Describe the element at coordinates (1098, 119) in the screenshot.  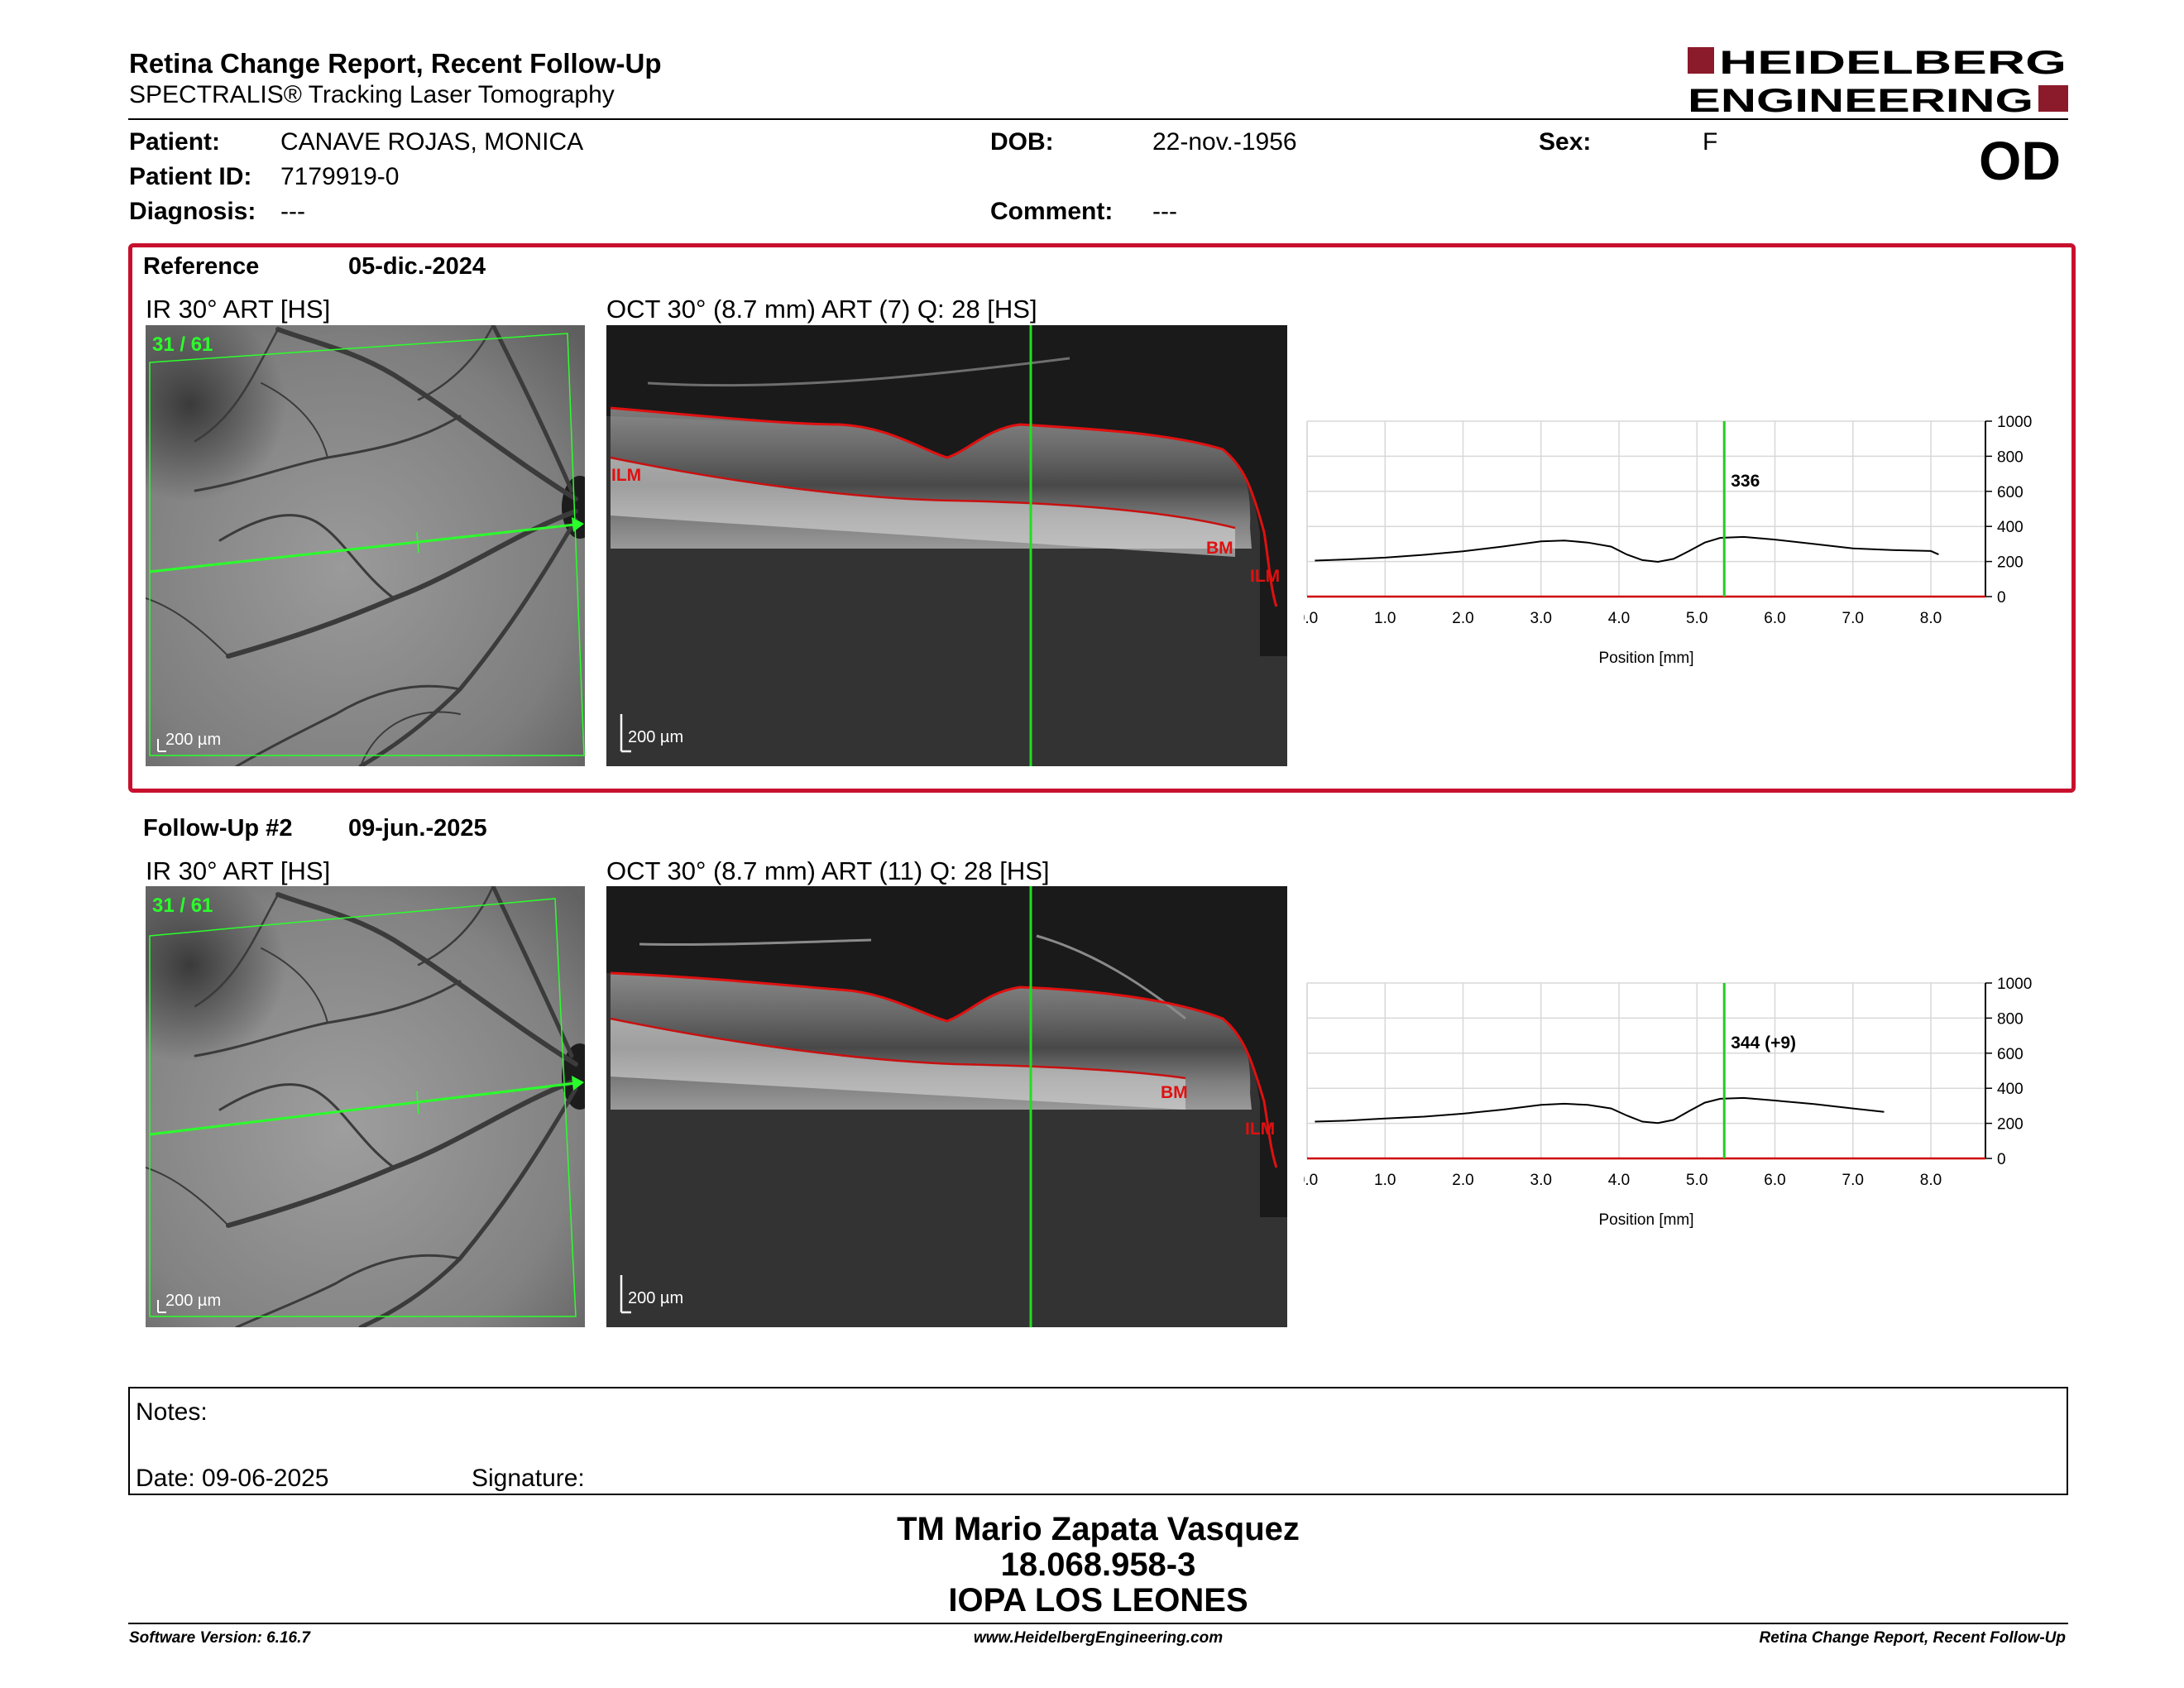
I see `header-divider` at that location.